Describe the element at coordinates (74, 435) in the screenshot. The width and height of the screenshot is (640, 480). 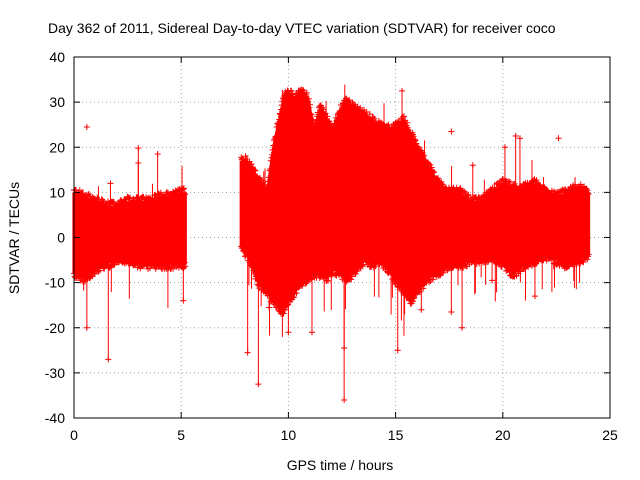
I see `x-tick-label: 0` at that location.